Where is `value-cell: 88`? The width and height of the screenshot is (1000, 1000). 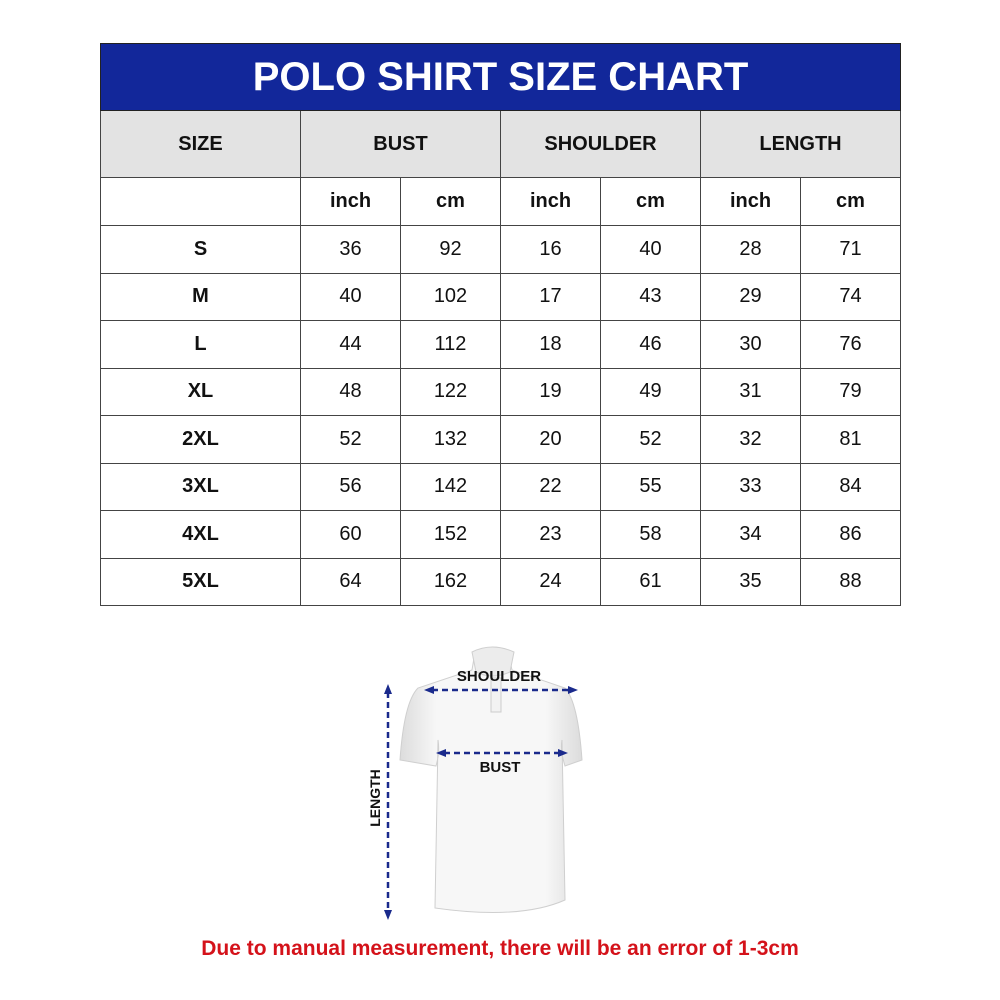
value-cell: 88 is located at coordinates (850, 581).